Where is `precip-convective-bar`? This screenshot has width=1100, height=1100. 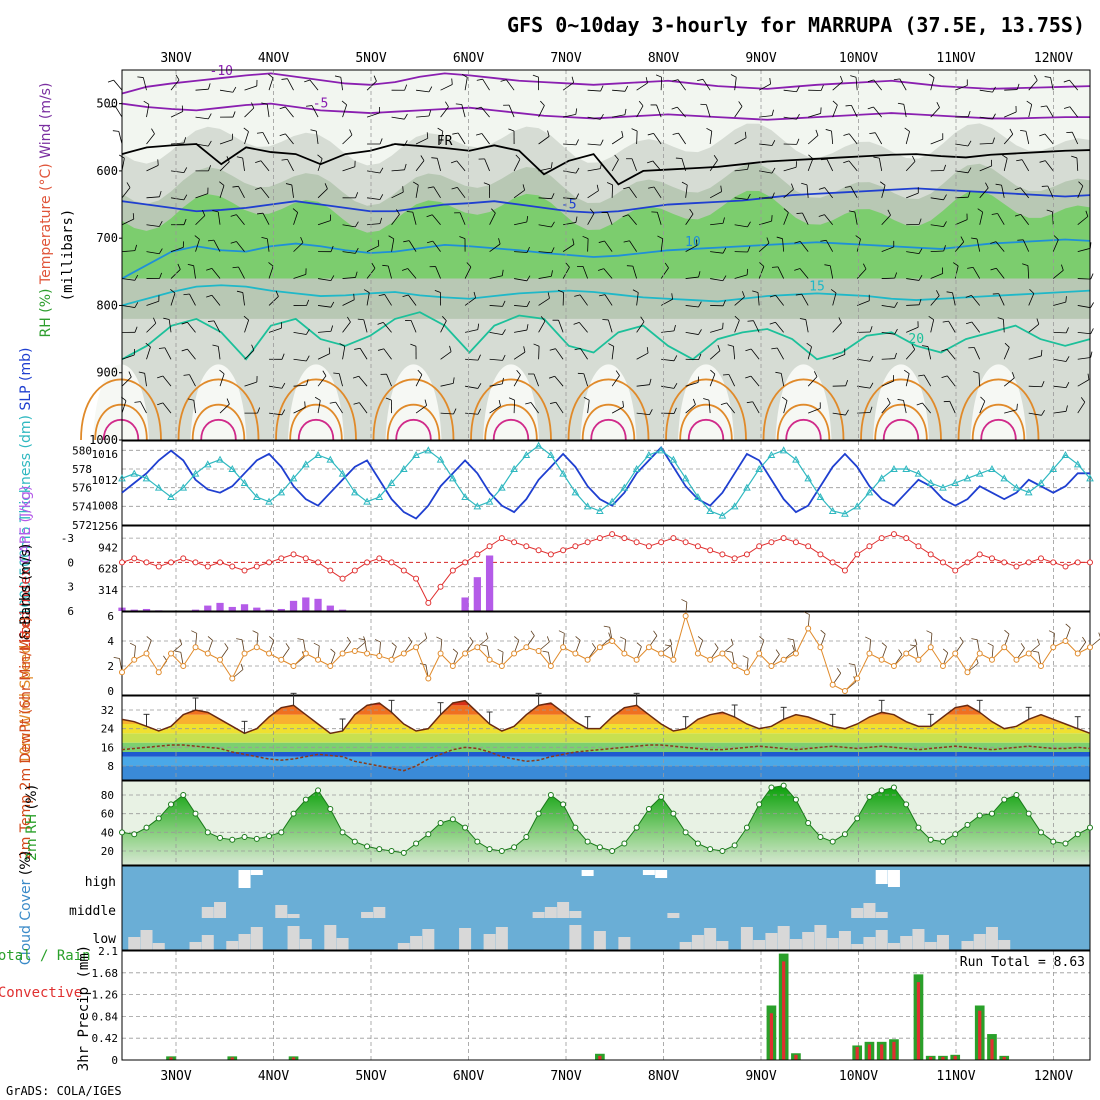 precip-convective-bar is located at coordinates (293, 1058).